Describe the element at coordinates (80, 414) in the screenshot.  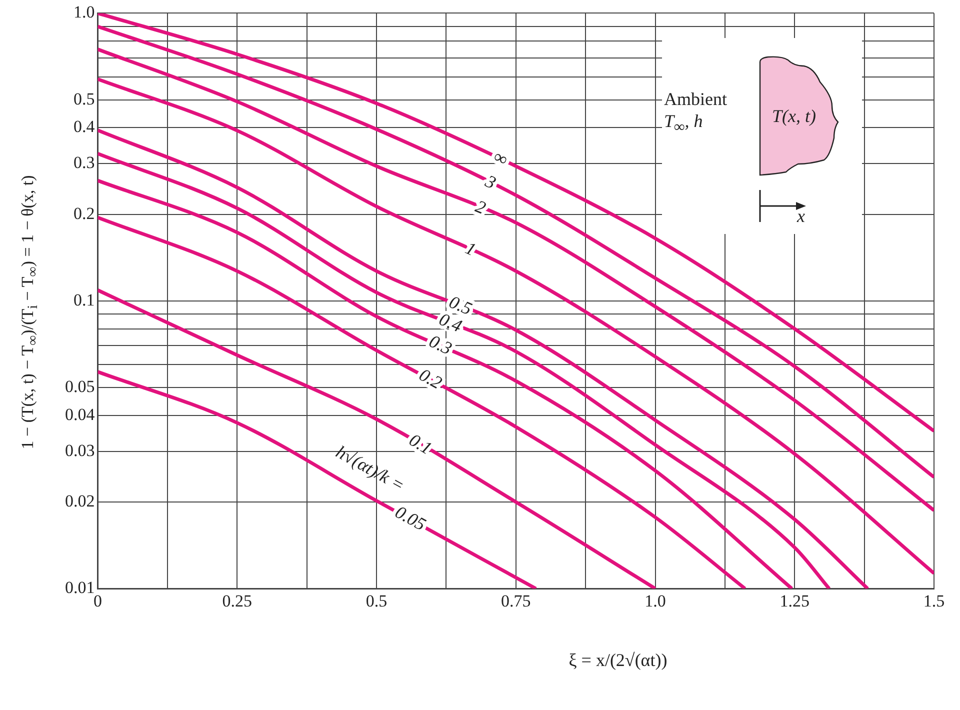
I see `y-tick-label: 0.04` at that location.